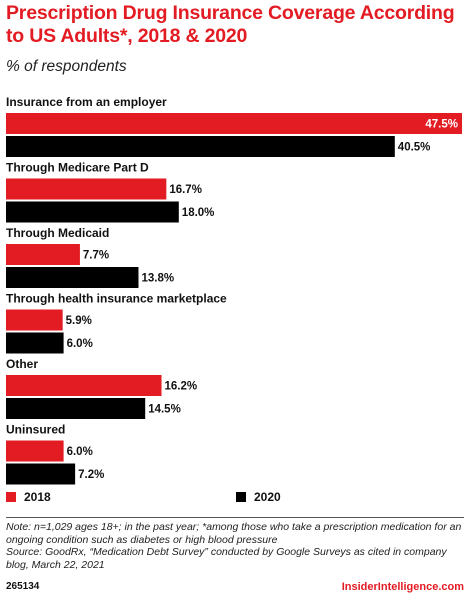  Describe the element at coordinates (157, 279) in the screenshot. I see `value-label-2020: 13.8%` at that location.